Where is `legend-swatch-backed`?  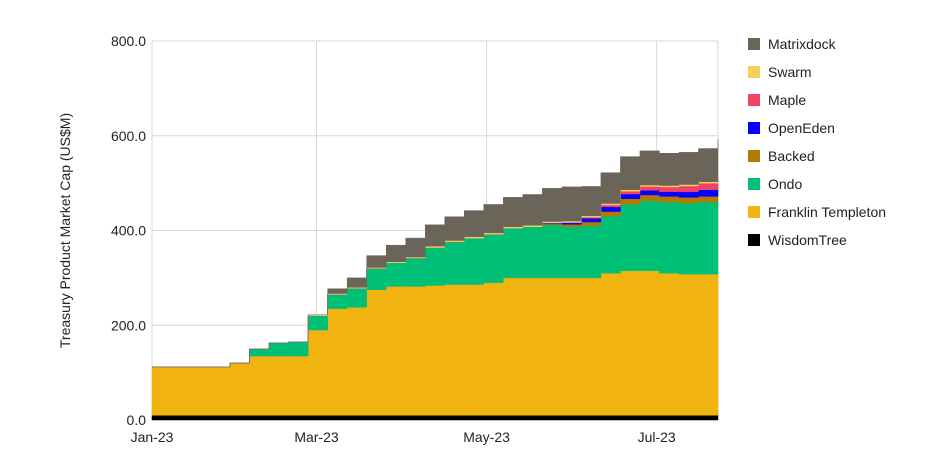 legend-swatch-backed is located at coordinates (754, 156).